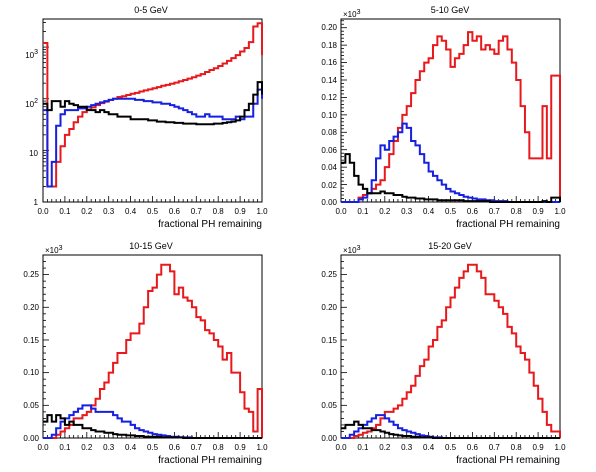 This screenshot has height=472, width=596. What do you see at coordinates (329, 167) in the screenshot?
I see `y-tick-label: 0.04` at bounding box center [329, 167].